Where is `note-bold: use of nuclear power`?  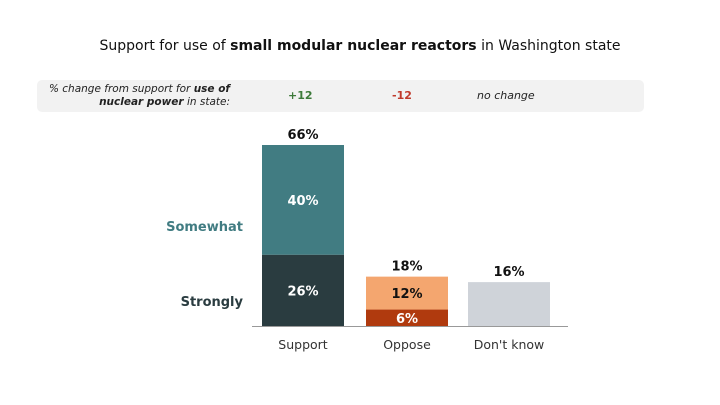 note-bold: use of nuclear power is located at coordinates (164, 95).